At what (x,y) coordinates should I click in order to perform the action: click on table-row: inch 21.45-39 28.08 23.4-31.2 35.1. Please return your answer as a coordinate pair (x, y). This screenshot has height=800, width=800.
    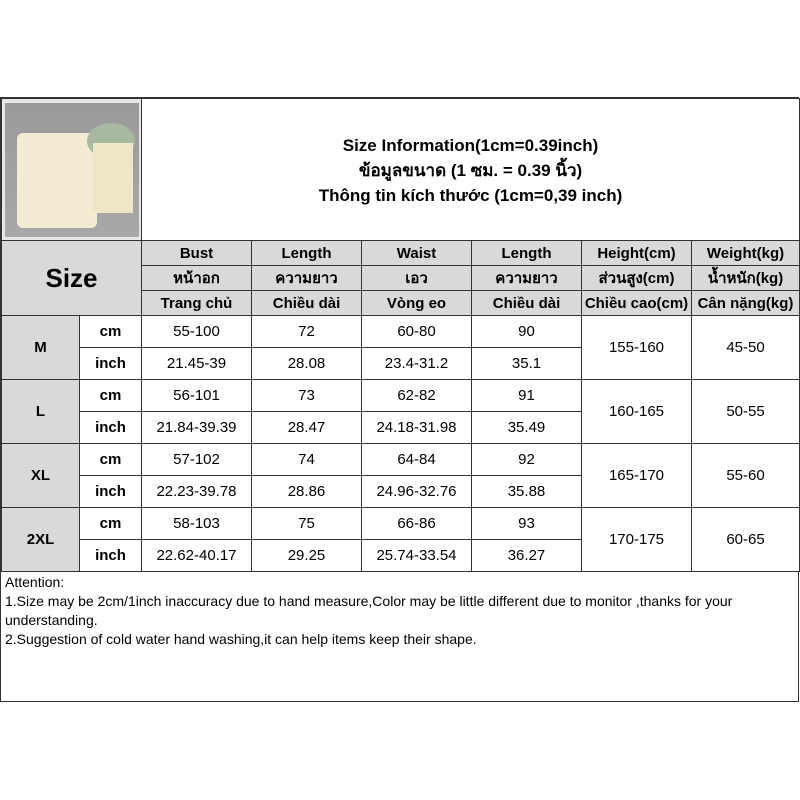
    Looking at the image, I should click on (401, 363).